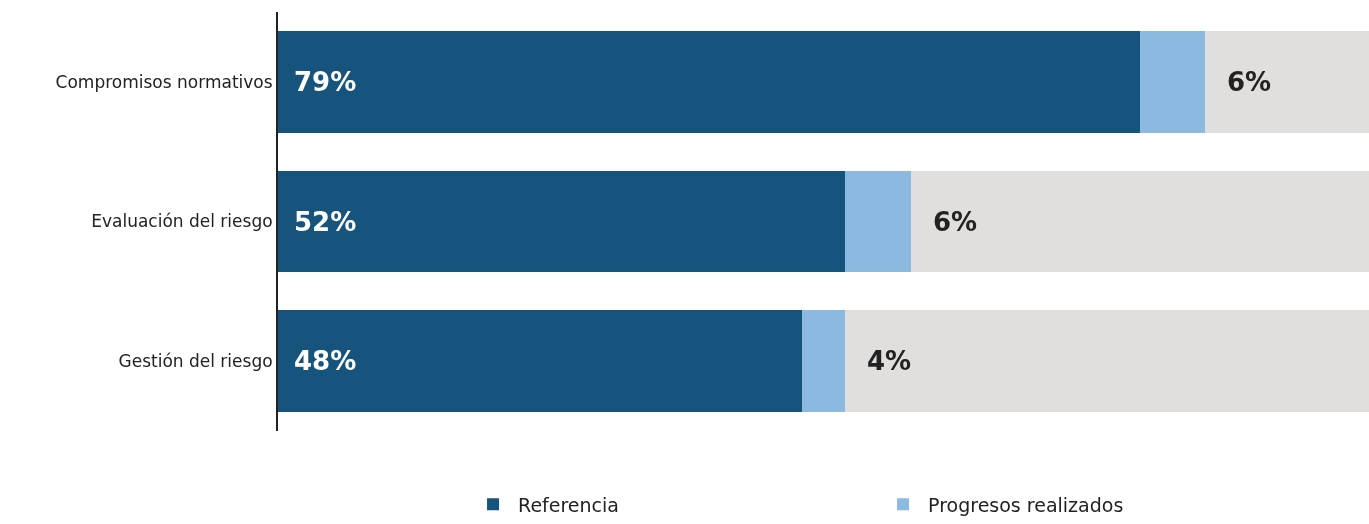  What do you see at coordinates (195, 361) in the screenshot?
I see `y-tick-label: Gestión del riesgo` at bounding box center [195, 361].